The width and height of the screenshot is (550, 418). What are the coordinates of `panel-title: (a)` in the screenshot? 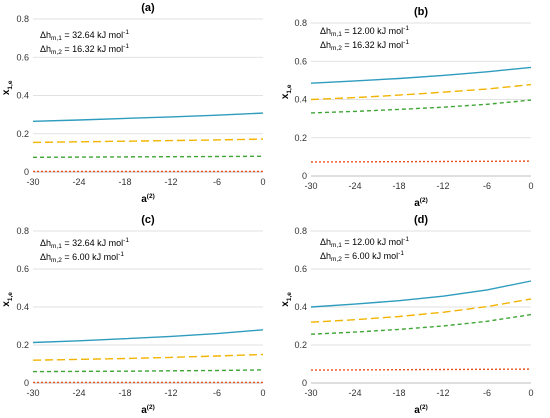 It's located at (148, 8).